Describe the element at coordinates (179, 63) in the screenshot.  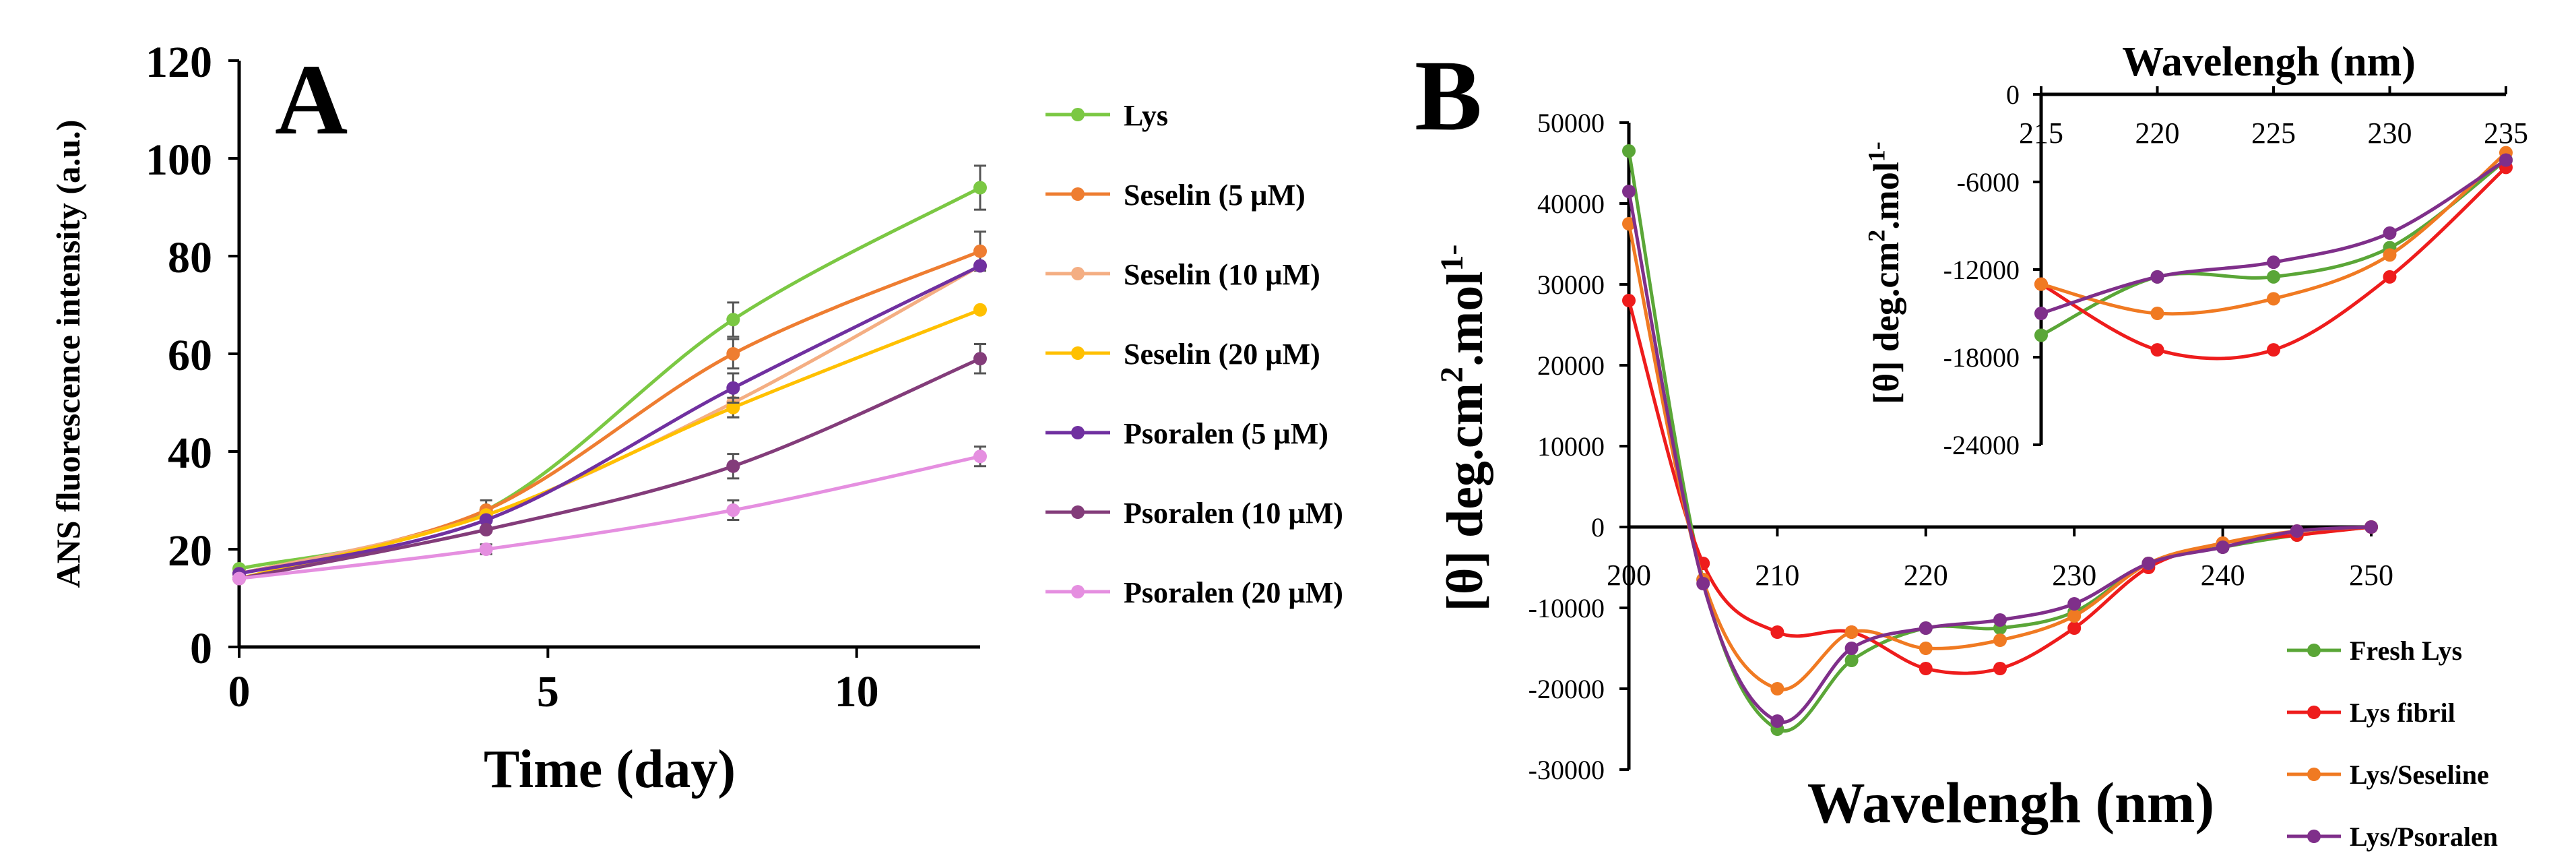
I see `y-tick-label: 120` at that location.